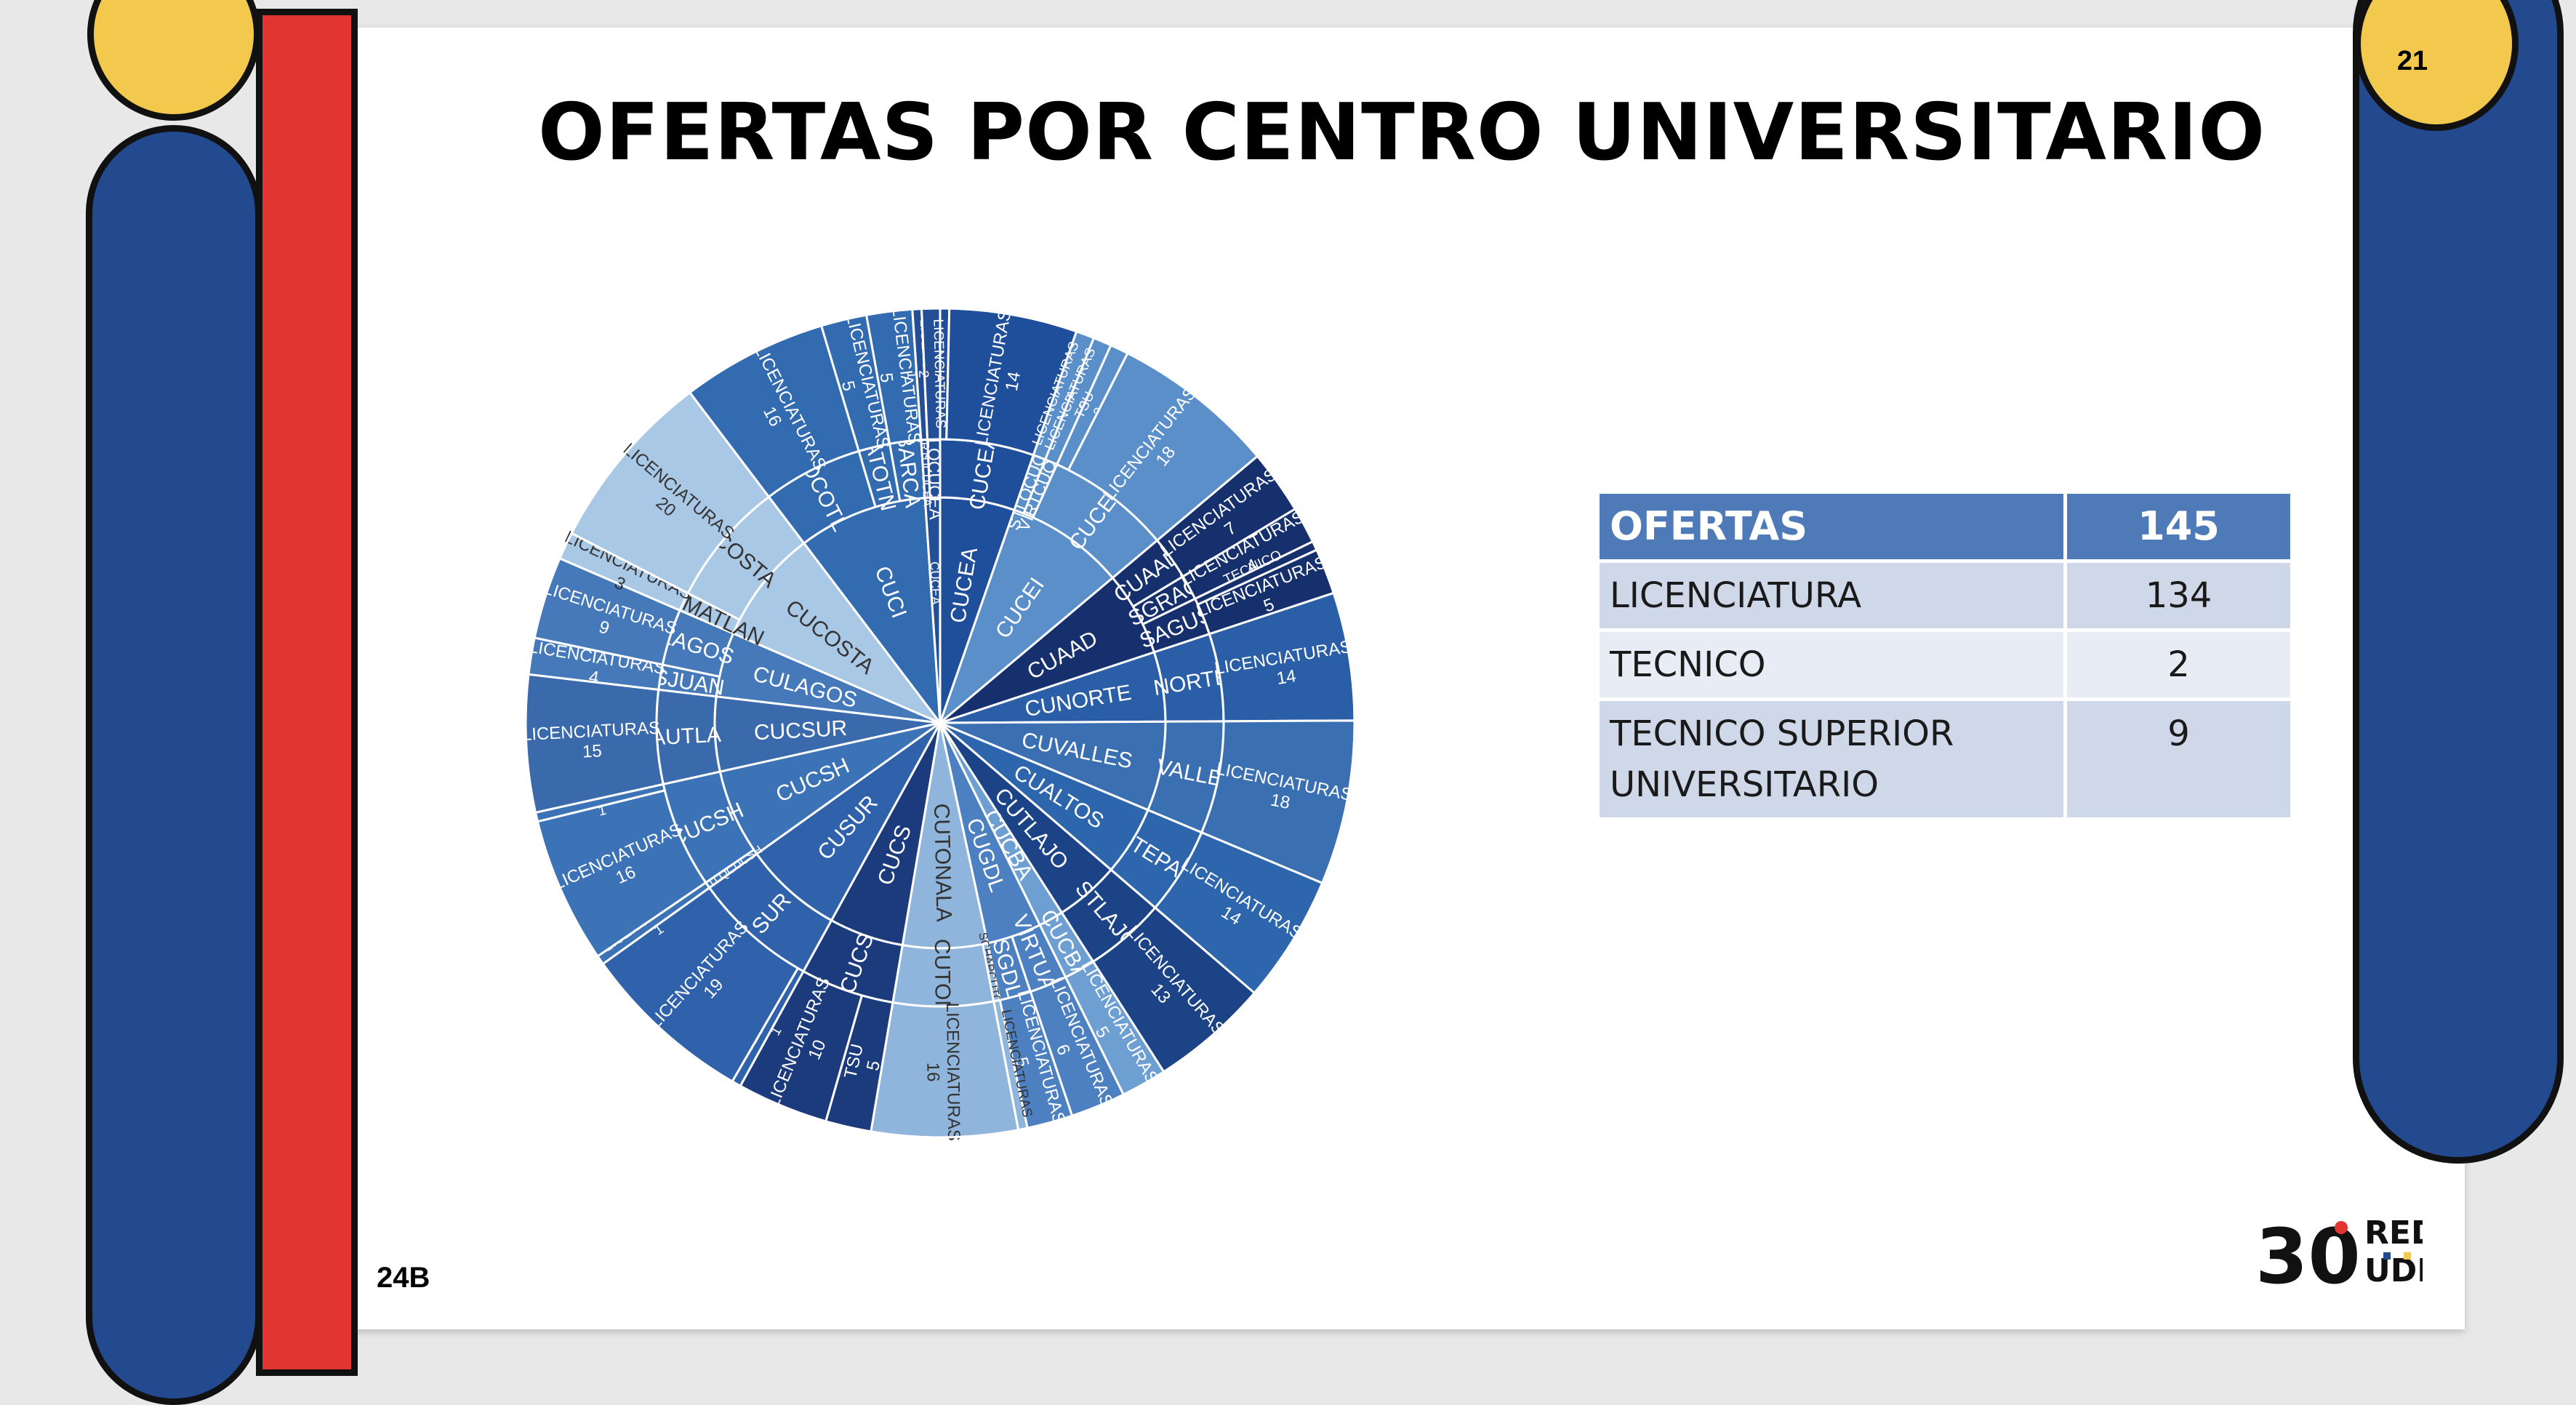 This screenshot has height=1405, width=2576. I want to click on oferta-label: LICENCIATURAS16, so click(943, 1072).